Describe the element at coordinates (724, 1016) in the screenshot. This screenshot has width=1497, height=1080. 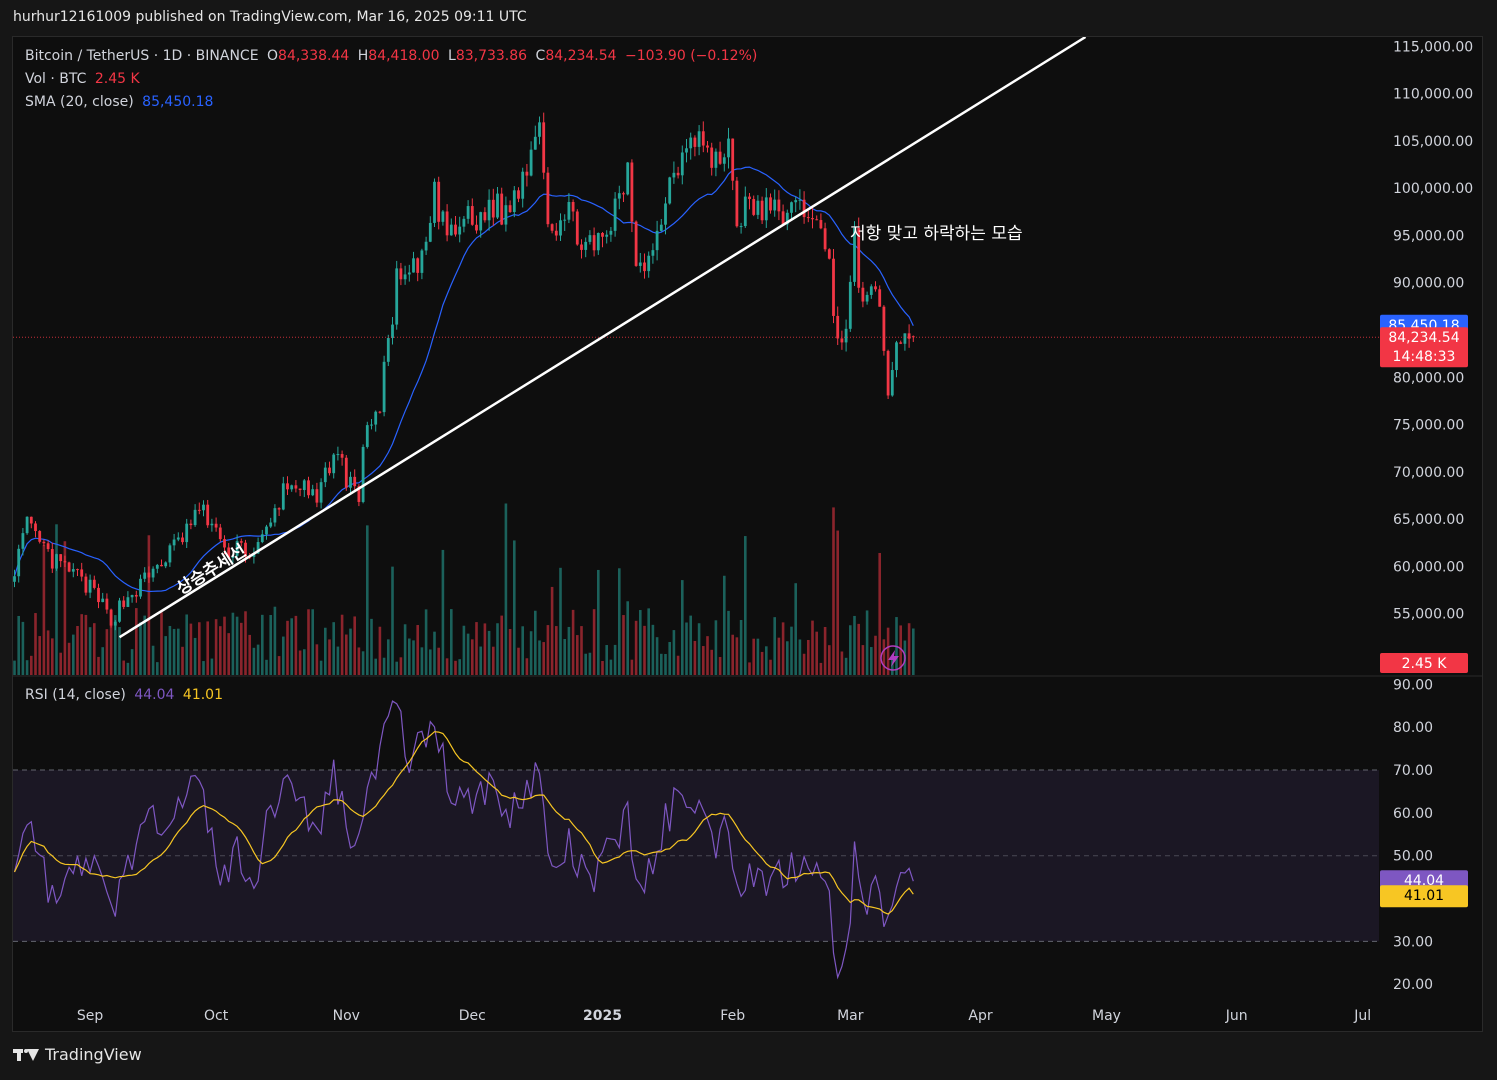
I see `time-axis: Sep Oct Nov Dec 2025 Feb Mar Apr May Jun Jul` at that location.